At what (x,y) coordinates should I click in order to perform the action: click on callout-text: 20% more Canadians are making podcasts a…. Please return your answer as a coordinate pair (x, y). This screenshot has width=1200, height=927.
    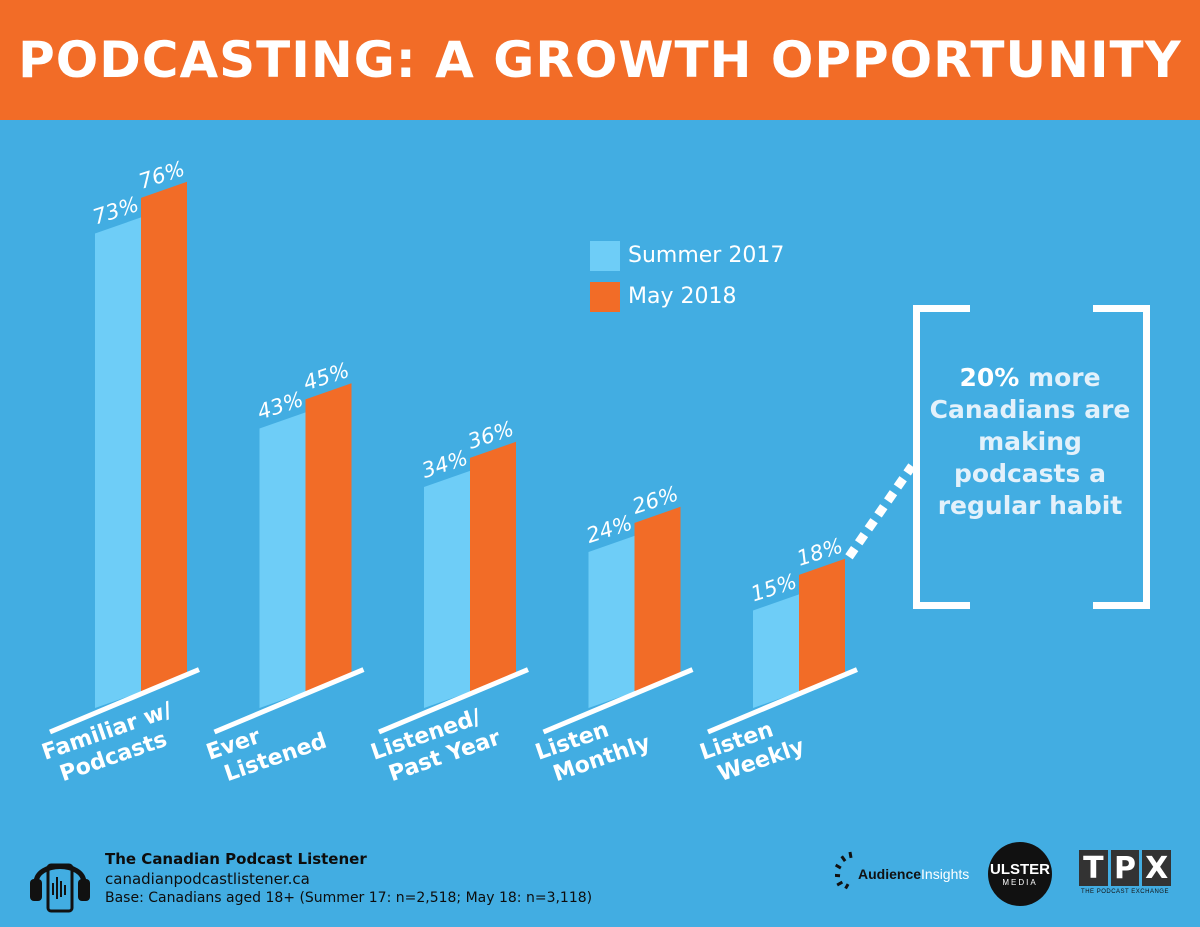
    Looking at the image, I should click on (1030, 442).